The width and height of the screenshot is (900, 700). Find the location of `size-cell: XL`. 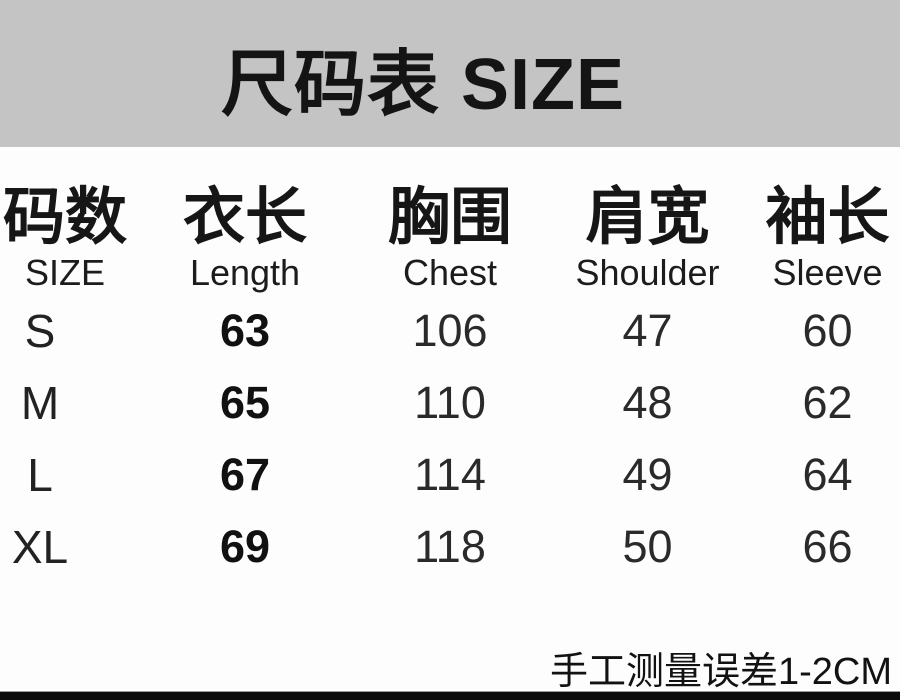

size-cell: XL is located at coordinates (40, 547).